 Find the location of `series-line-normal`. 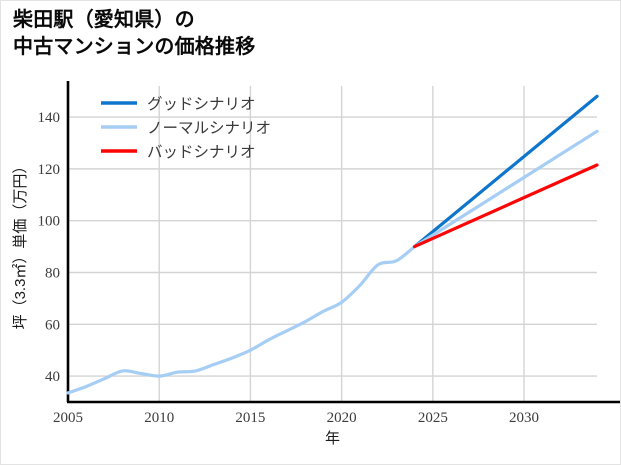

series-line-normal is located at coordinates (505, 189).